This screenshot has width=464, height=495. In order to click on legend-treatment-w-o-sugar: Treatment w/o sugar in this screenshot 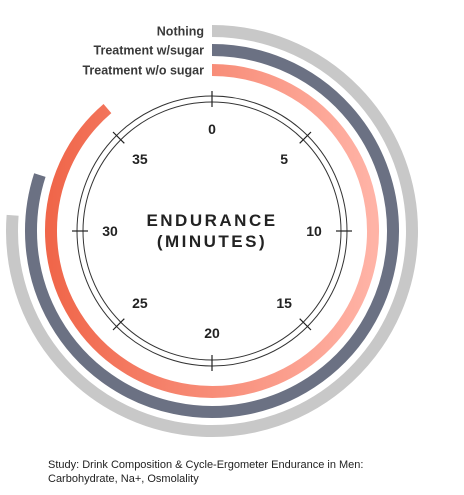, I will do `click(143, 71)`.